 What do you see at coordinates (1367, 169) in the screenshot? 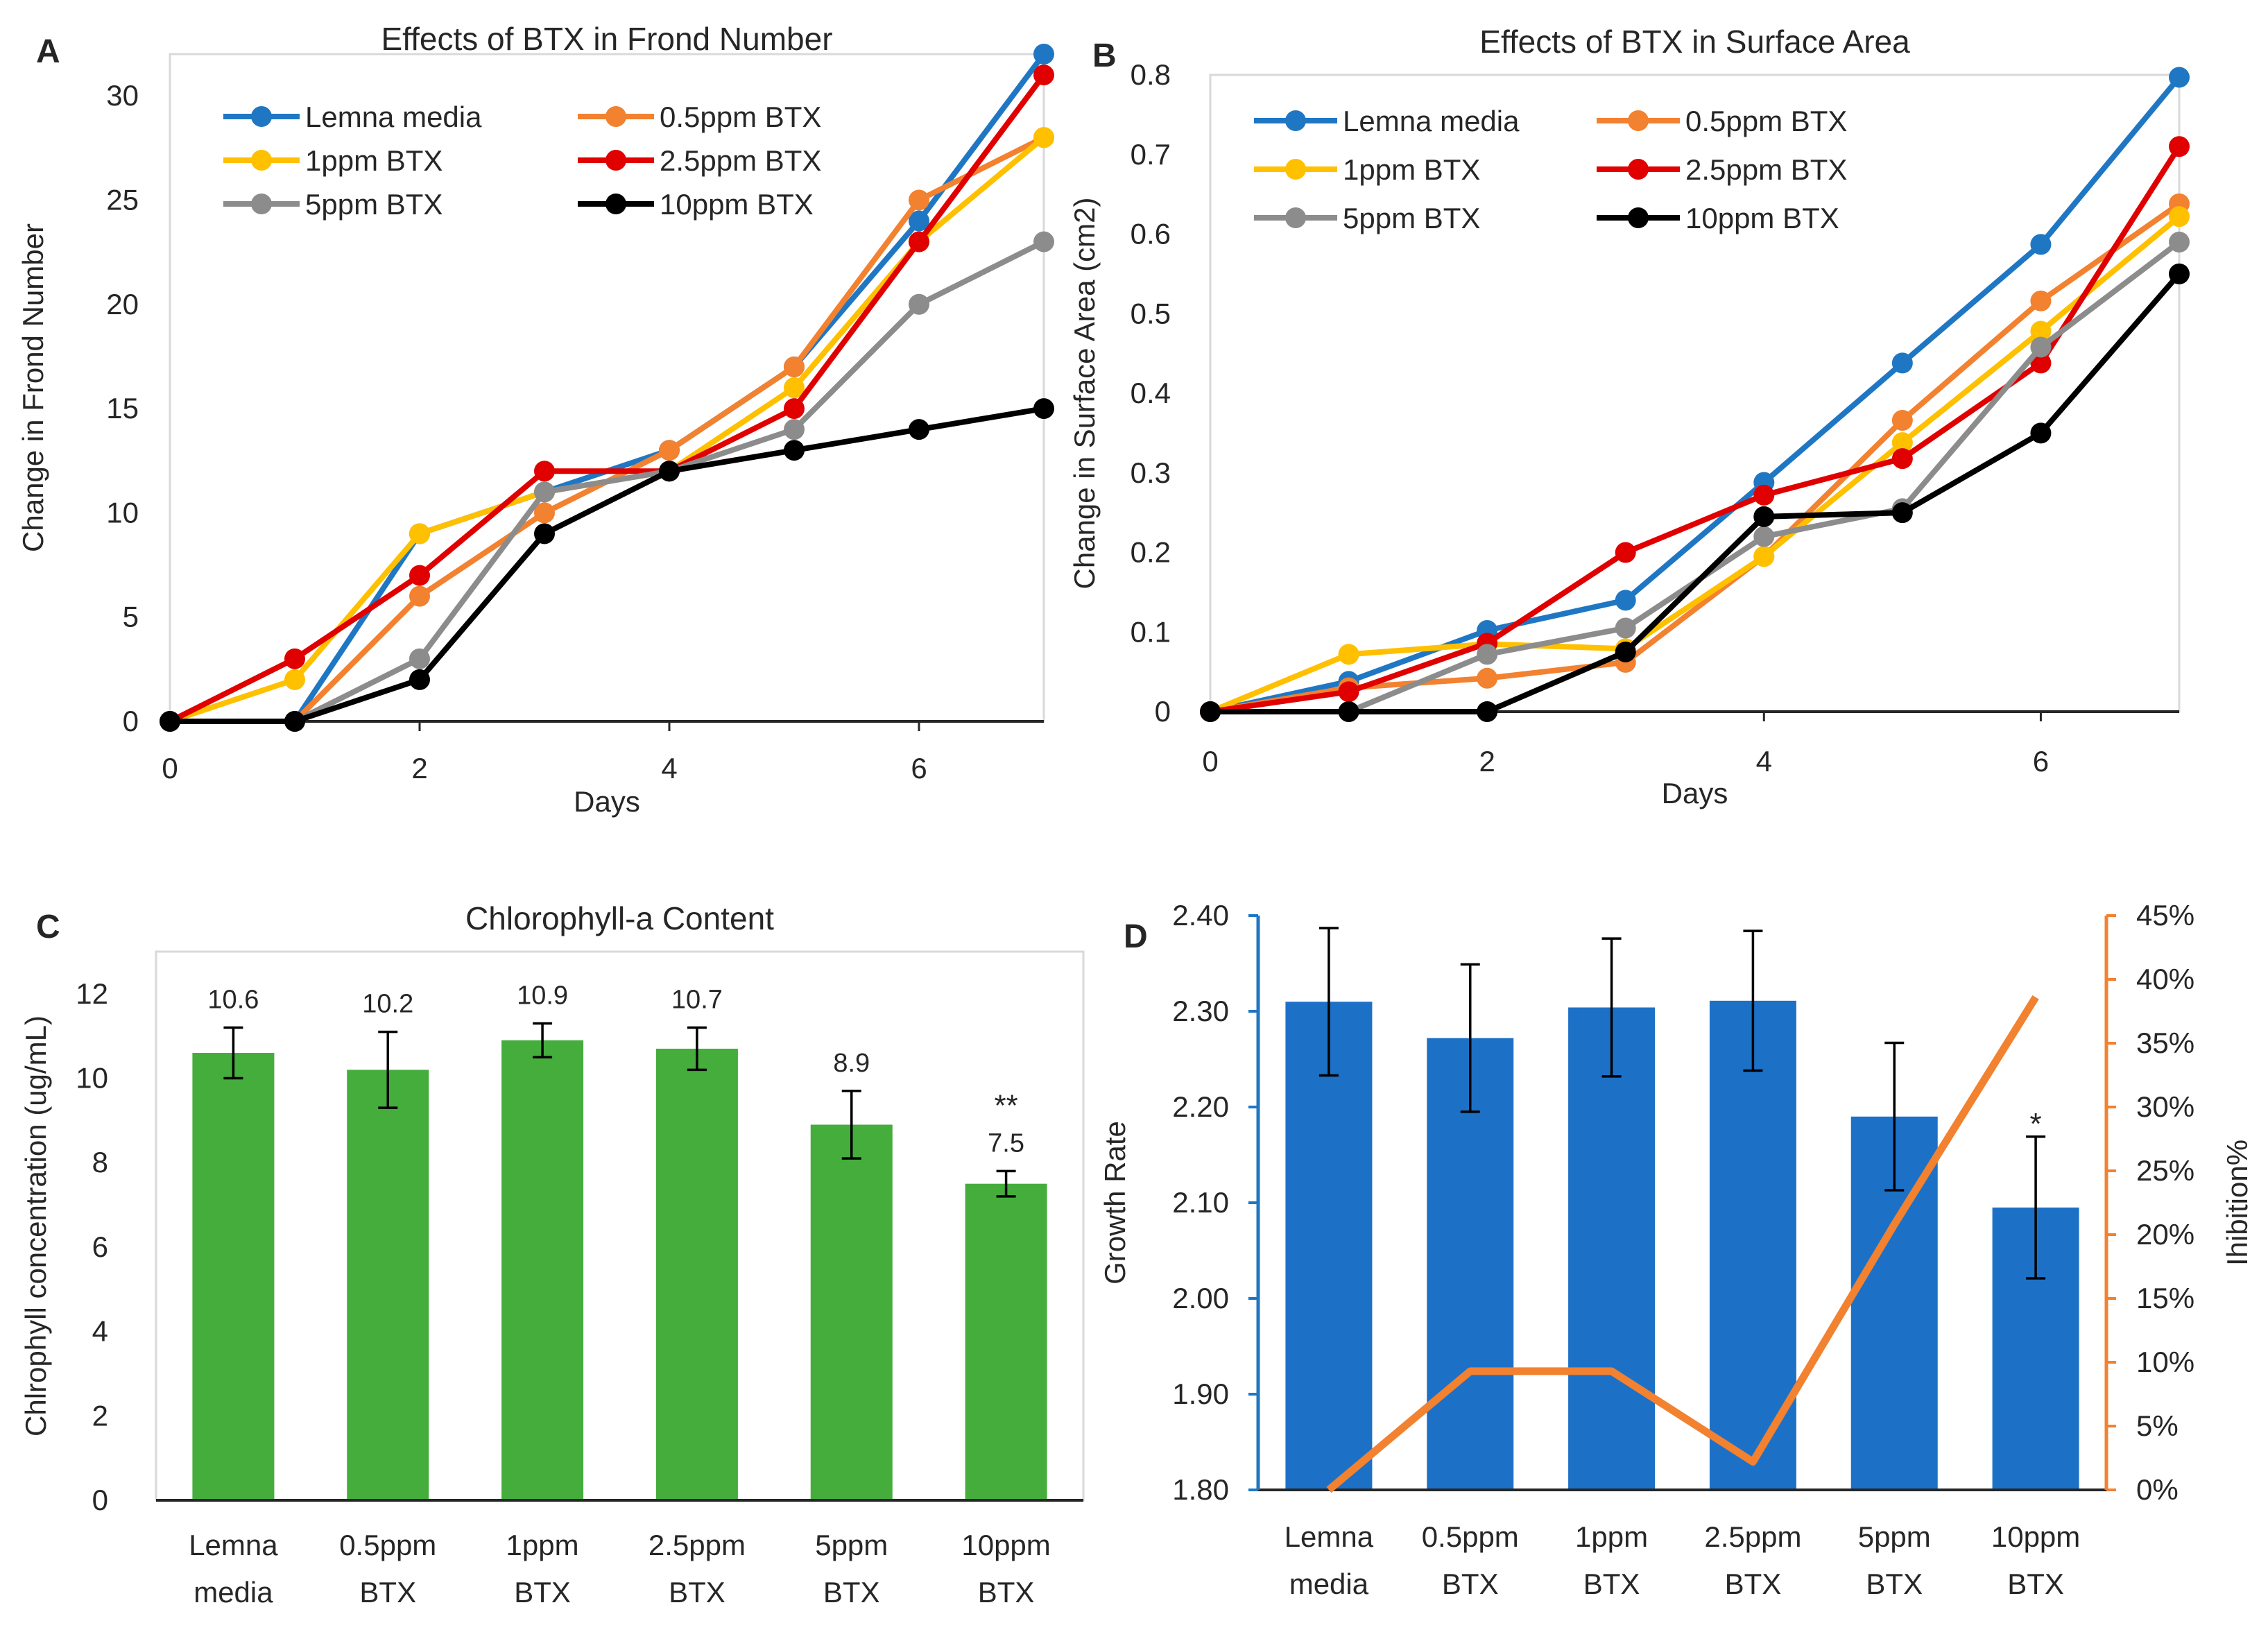
I see `legend-item: 1ppm BTX` at bounding box center [1367, 169].